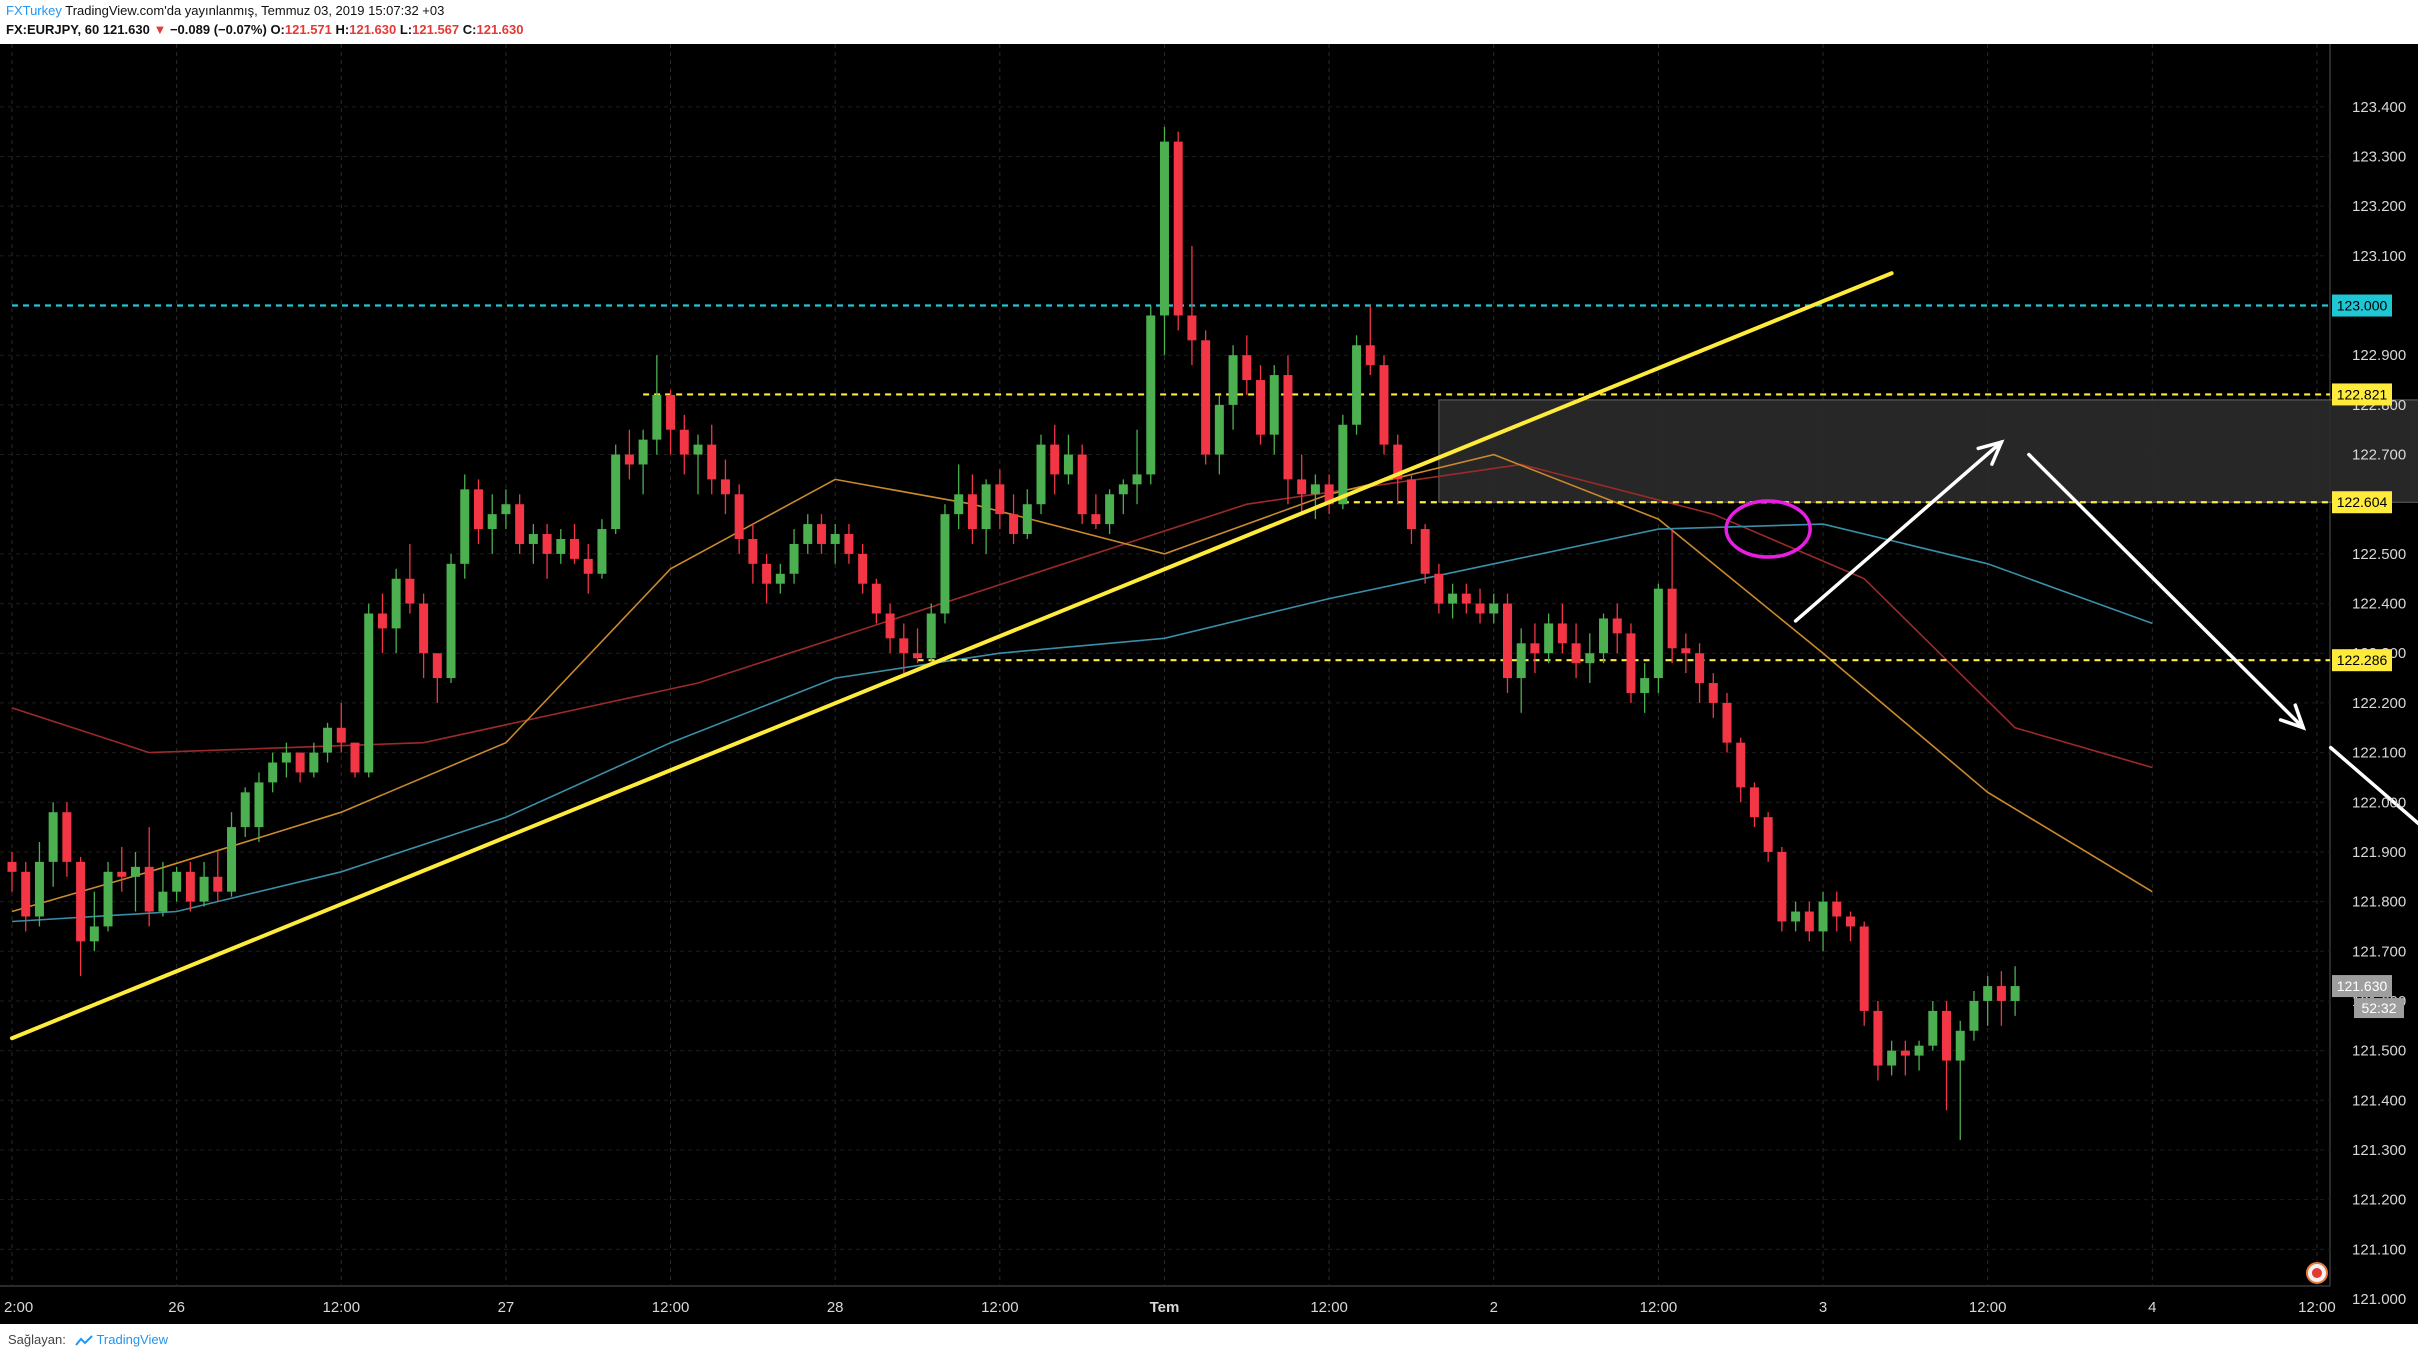 This screenshot has width=2418, height=1358. I want to click on event-marker-dot, so click(2316, 1273).